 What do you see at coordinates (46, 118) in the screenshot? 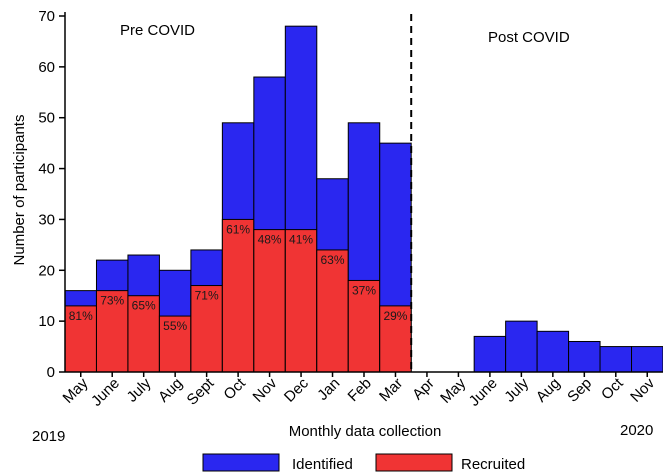
I see `y-tick-label-5: 50` at bounding box center [46, 118].